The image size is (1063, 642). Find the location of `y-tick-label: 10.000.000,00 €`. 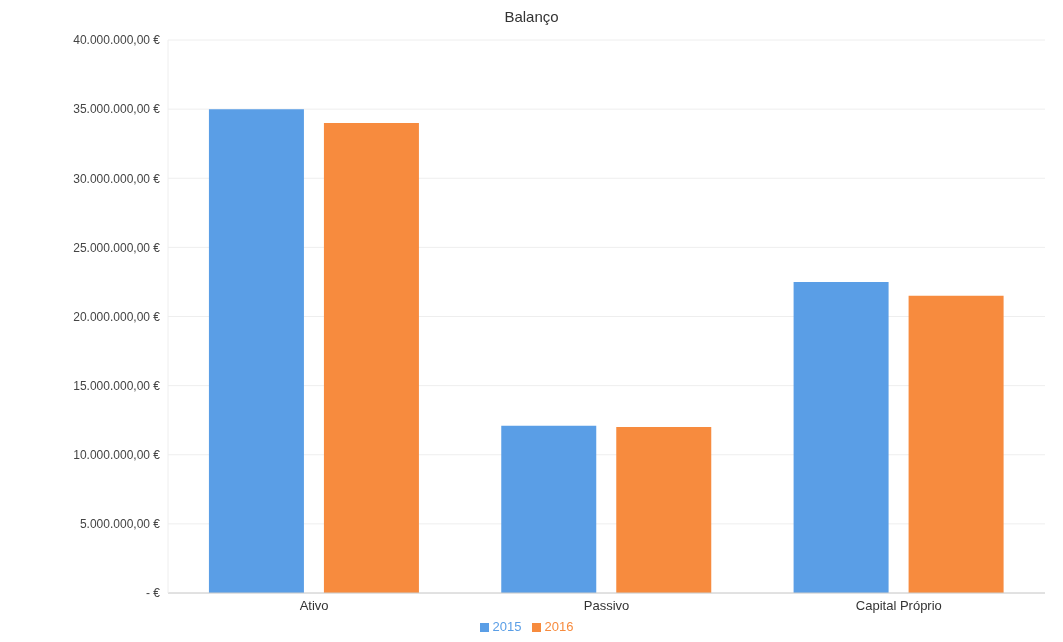

y-tick-label: 10.000.000,00 € is located at coordinates (117, 455).